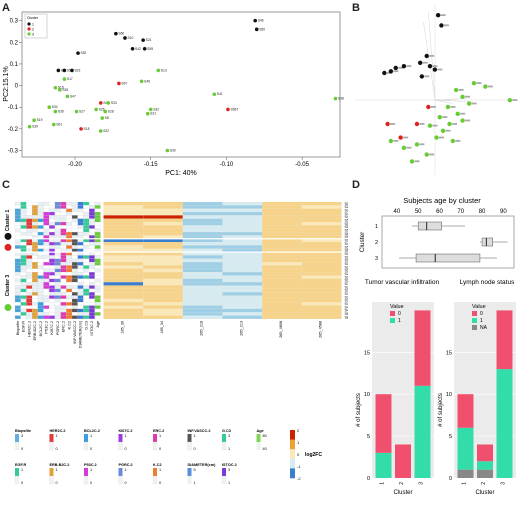 This screenshot has width=520, height=508. I want to click on lymph-legend-title: Value, so click(479, 307).